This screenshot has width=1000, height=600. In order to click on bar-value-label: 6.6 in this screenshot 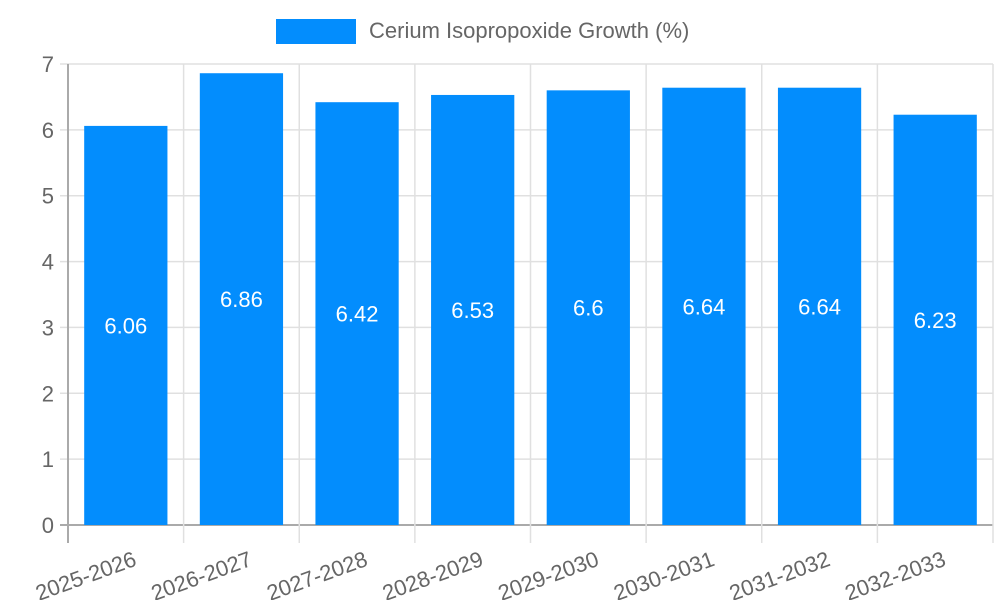, I will do `click(588, 308)`.